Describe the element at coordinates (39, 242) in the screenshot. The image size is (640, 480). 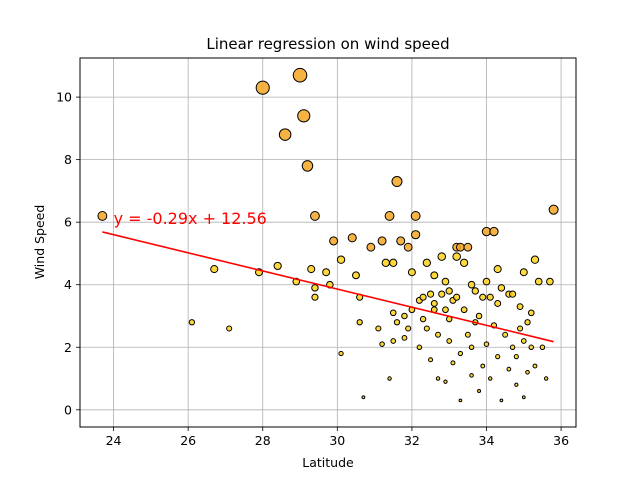
I see `y-axis-label: Wind Speed` at that location.